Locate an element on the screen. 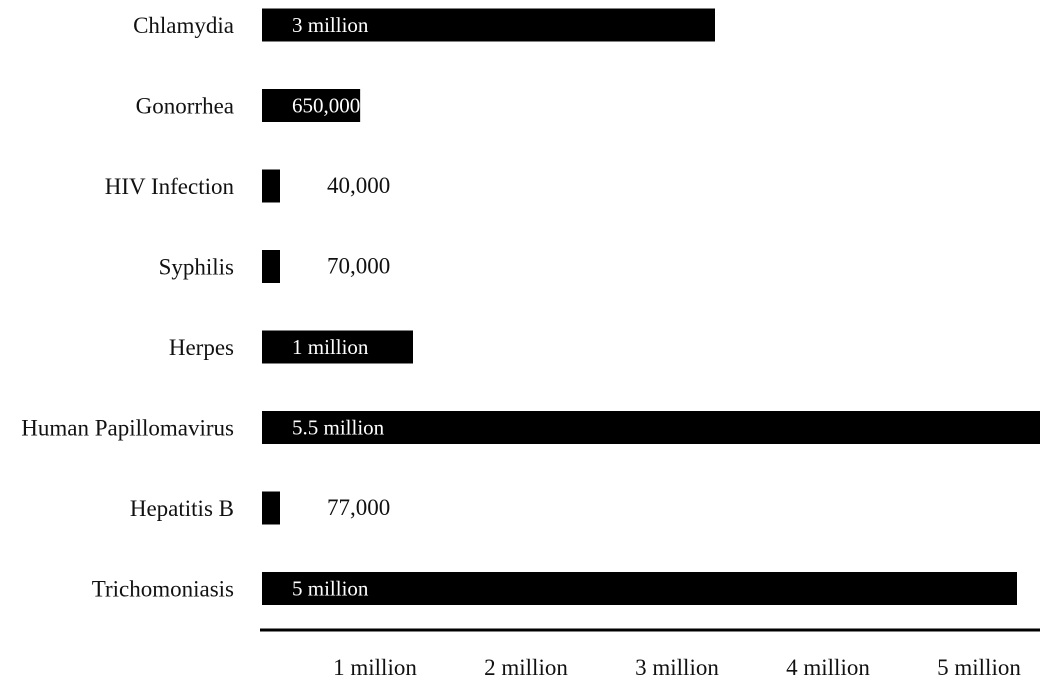  bar-hepatitis-b is located at coordinates (271, 508).